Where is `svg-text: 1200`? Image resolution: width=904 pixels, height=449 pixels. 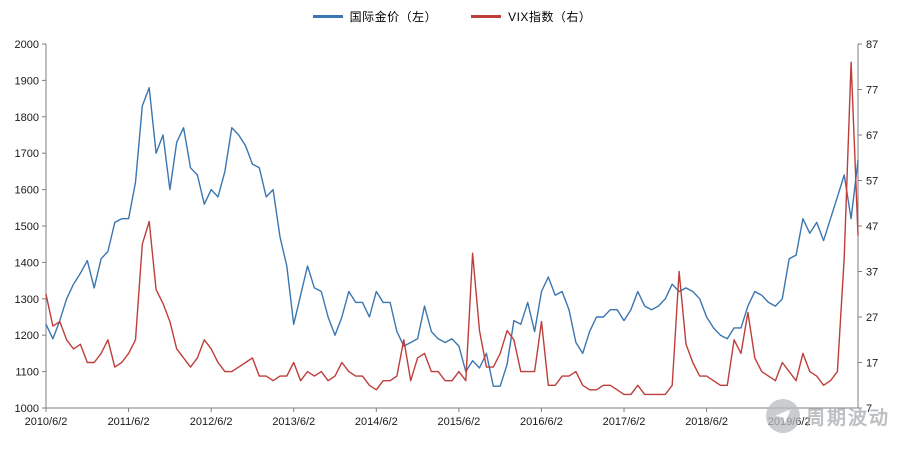 svg-text: 1200 is located at coordinates (27, 336).